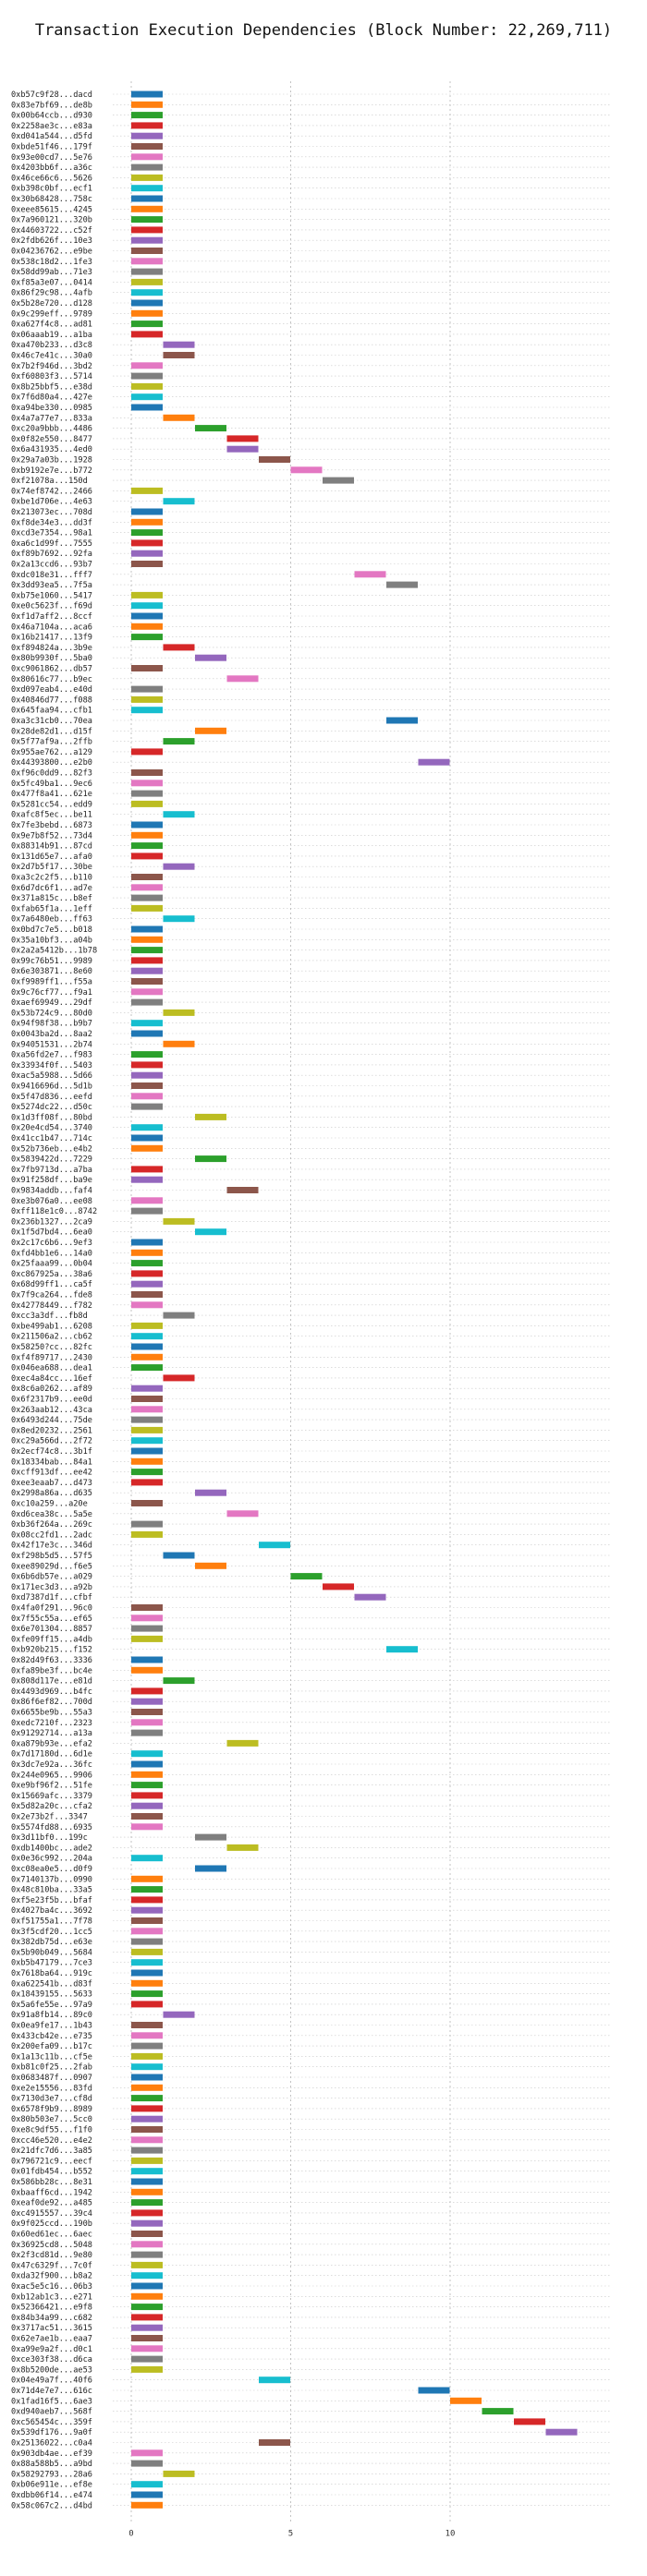  Describe the element at coordinates (51, 700) in the screenshot. I see `transaction-label: 0x40846d77...f088` at that location.